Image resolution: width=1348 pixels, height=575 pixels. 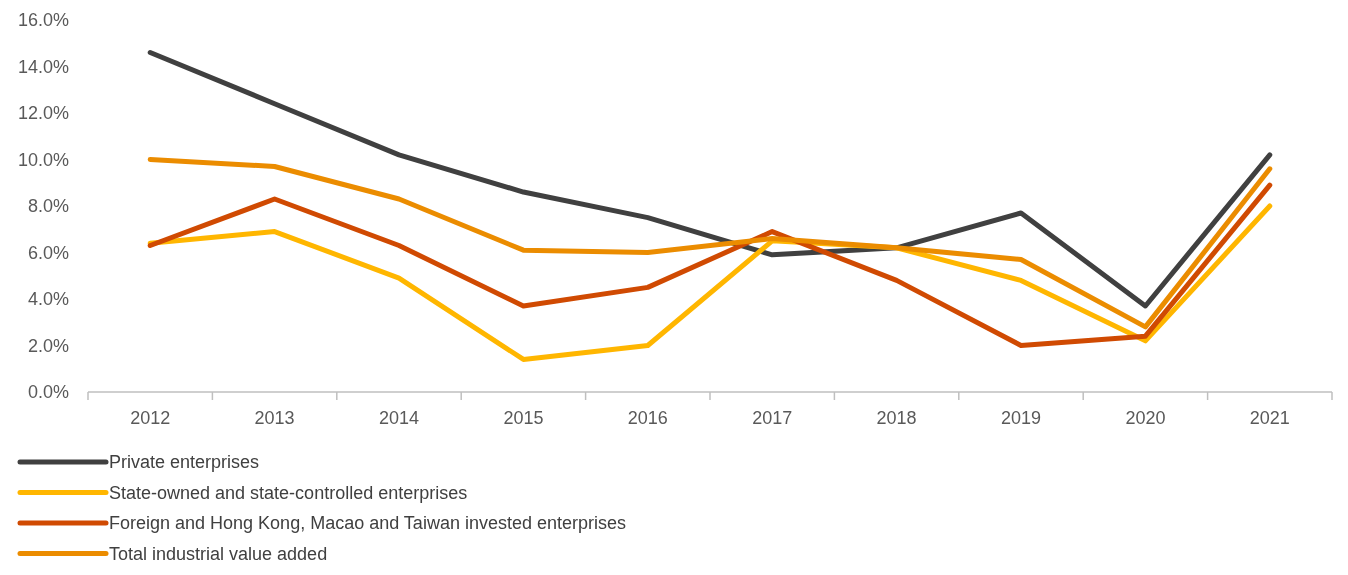 I want to click on x-tick-label: 2016, so click(x=647, y=418).